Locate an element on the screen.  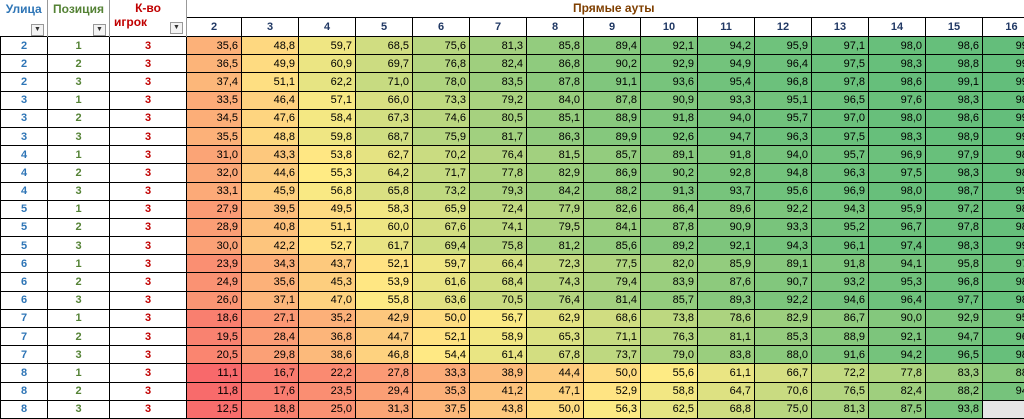
cell-value: 34,5 is located at coordinates (214, 118).